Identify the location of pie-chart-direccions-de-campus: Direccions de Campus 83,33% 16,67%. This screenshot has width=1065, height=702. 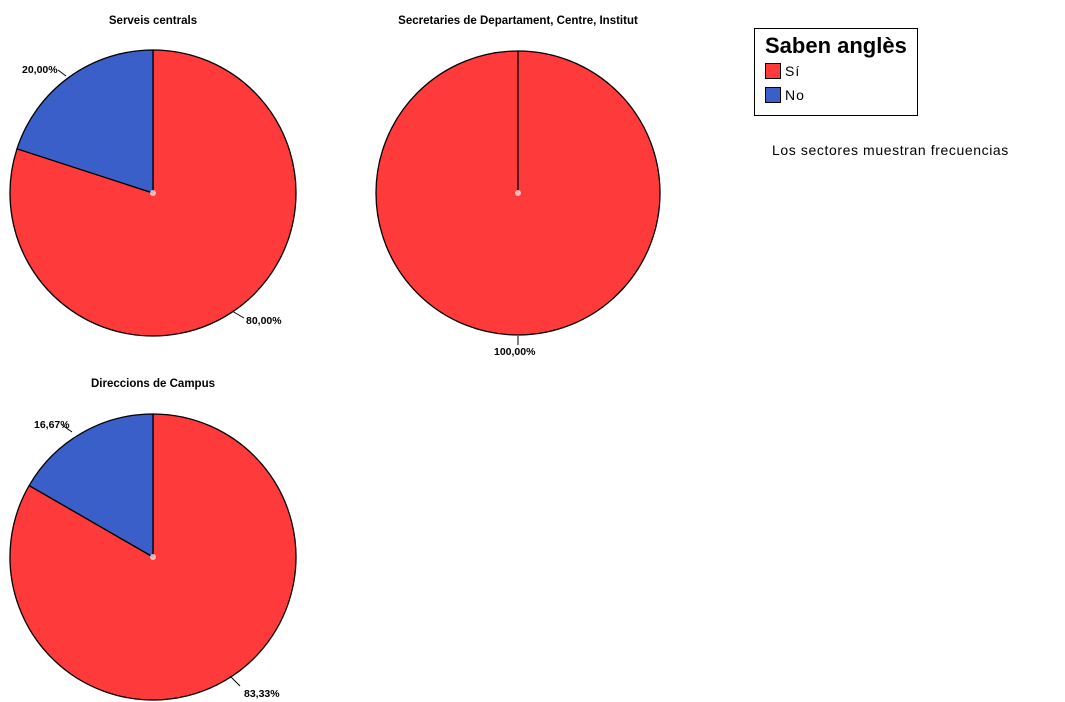
(153, 539).